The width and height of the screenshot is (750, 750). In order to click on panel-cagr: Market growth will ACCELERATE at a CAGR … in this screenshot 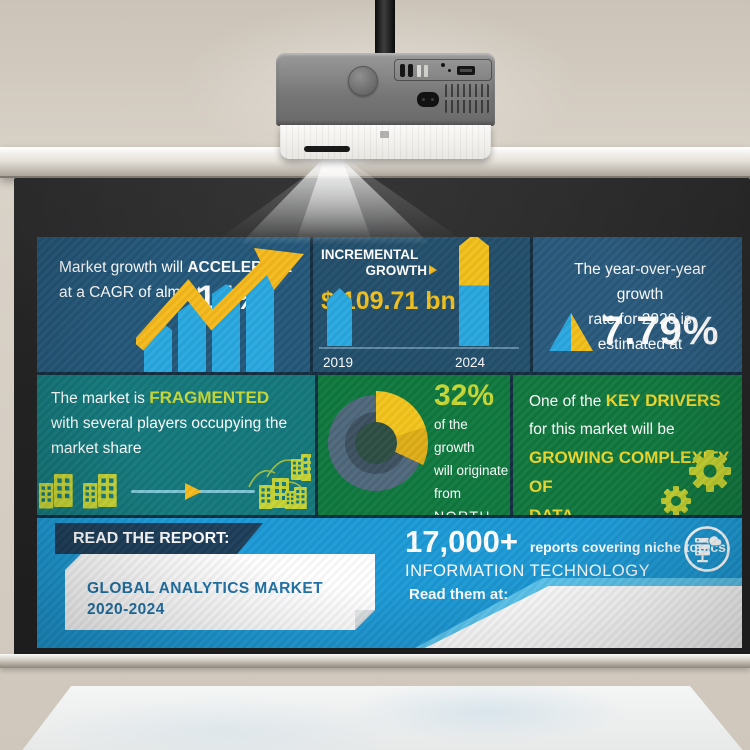, I will do `click(173, 304)`.